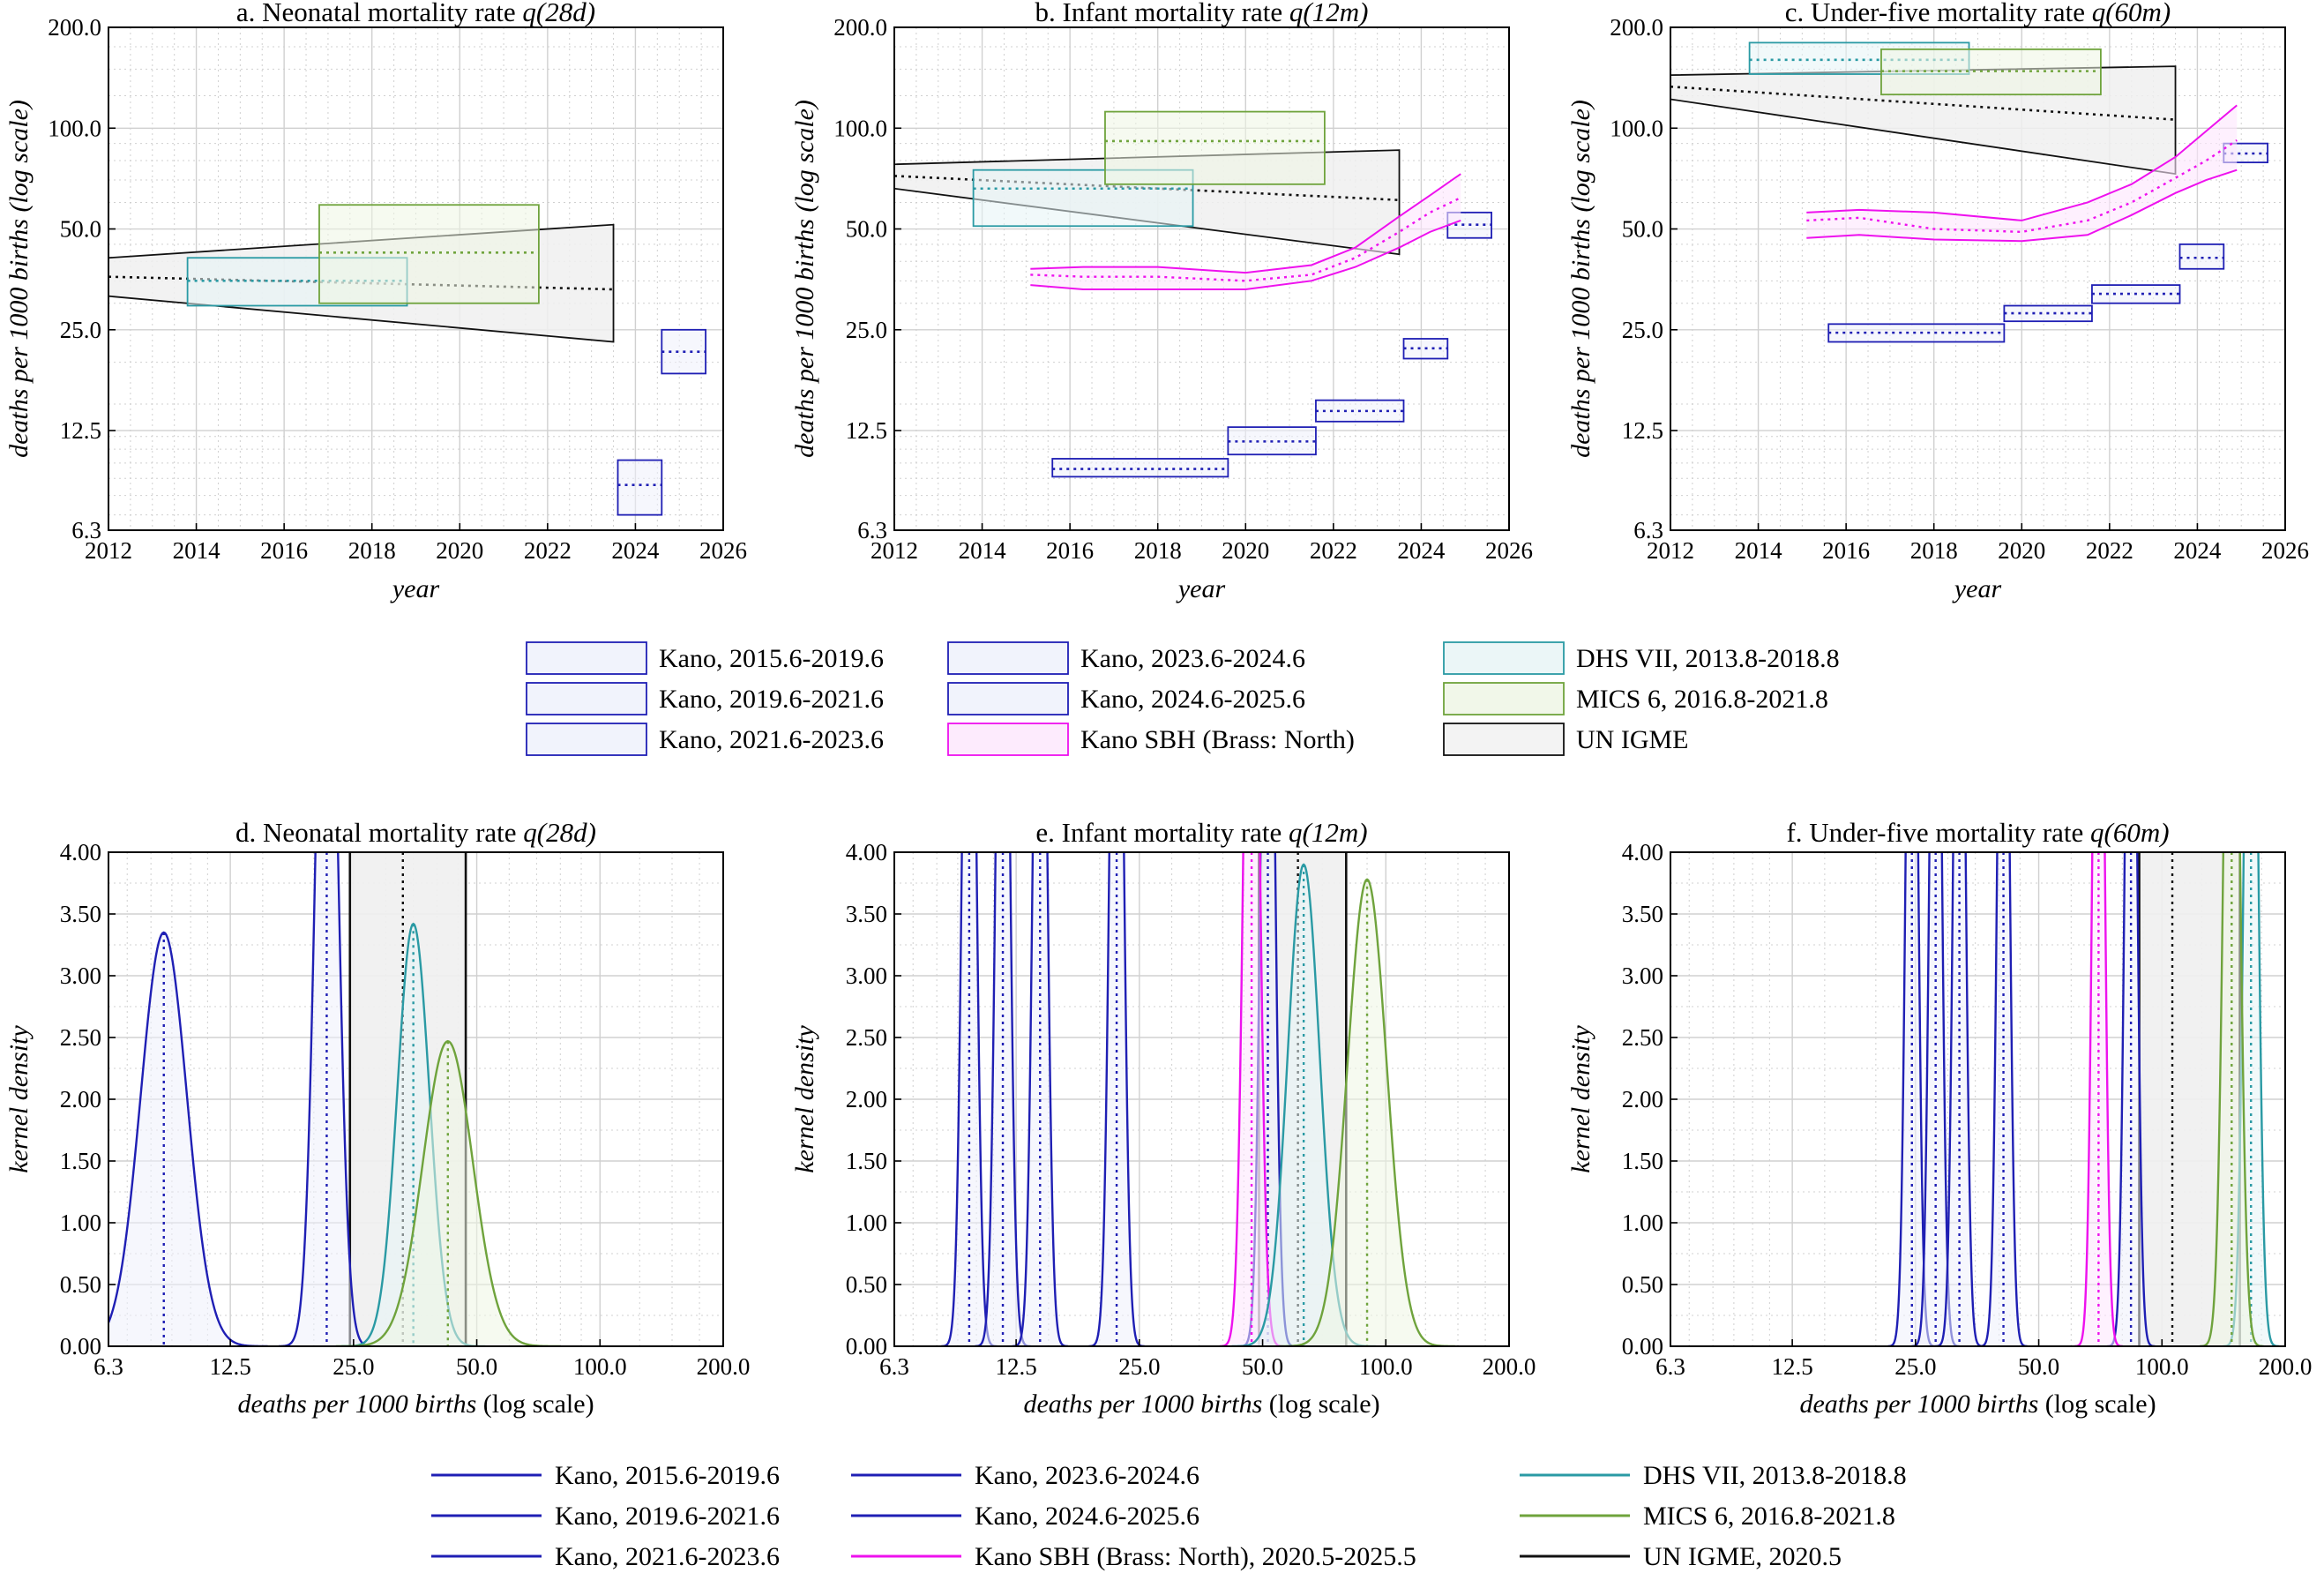 The image size is (2324, 1573). Describe the element at coordinates (1642, 431) in the screenshot. I see `y-tick-label: 12.5` at that location.